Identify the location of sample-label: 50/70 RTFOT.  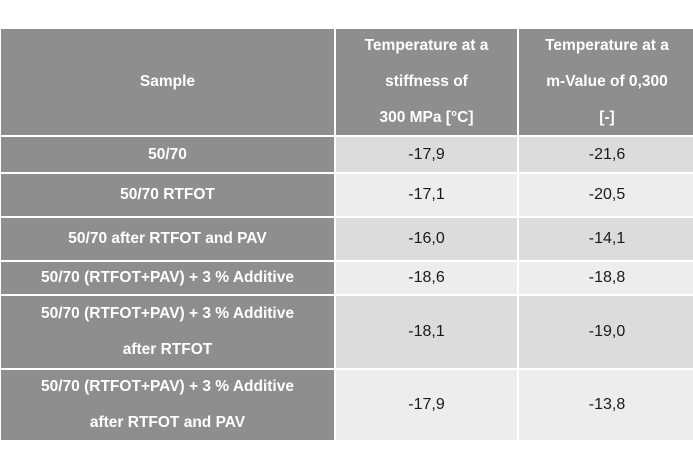
(167, 194).